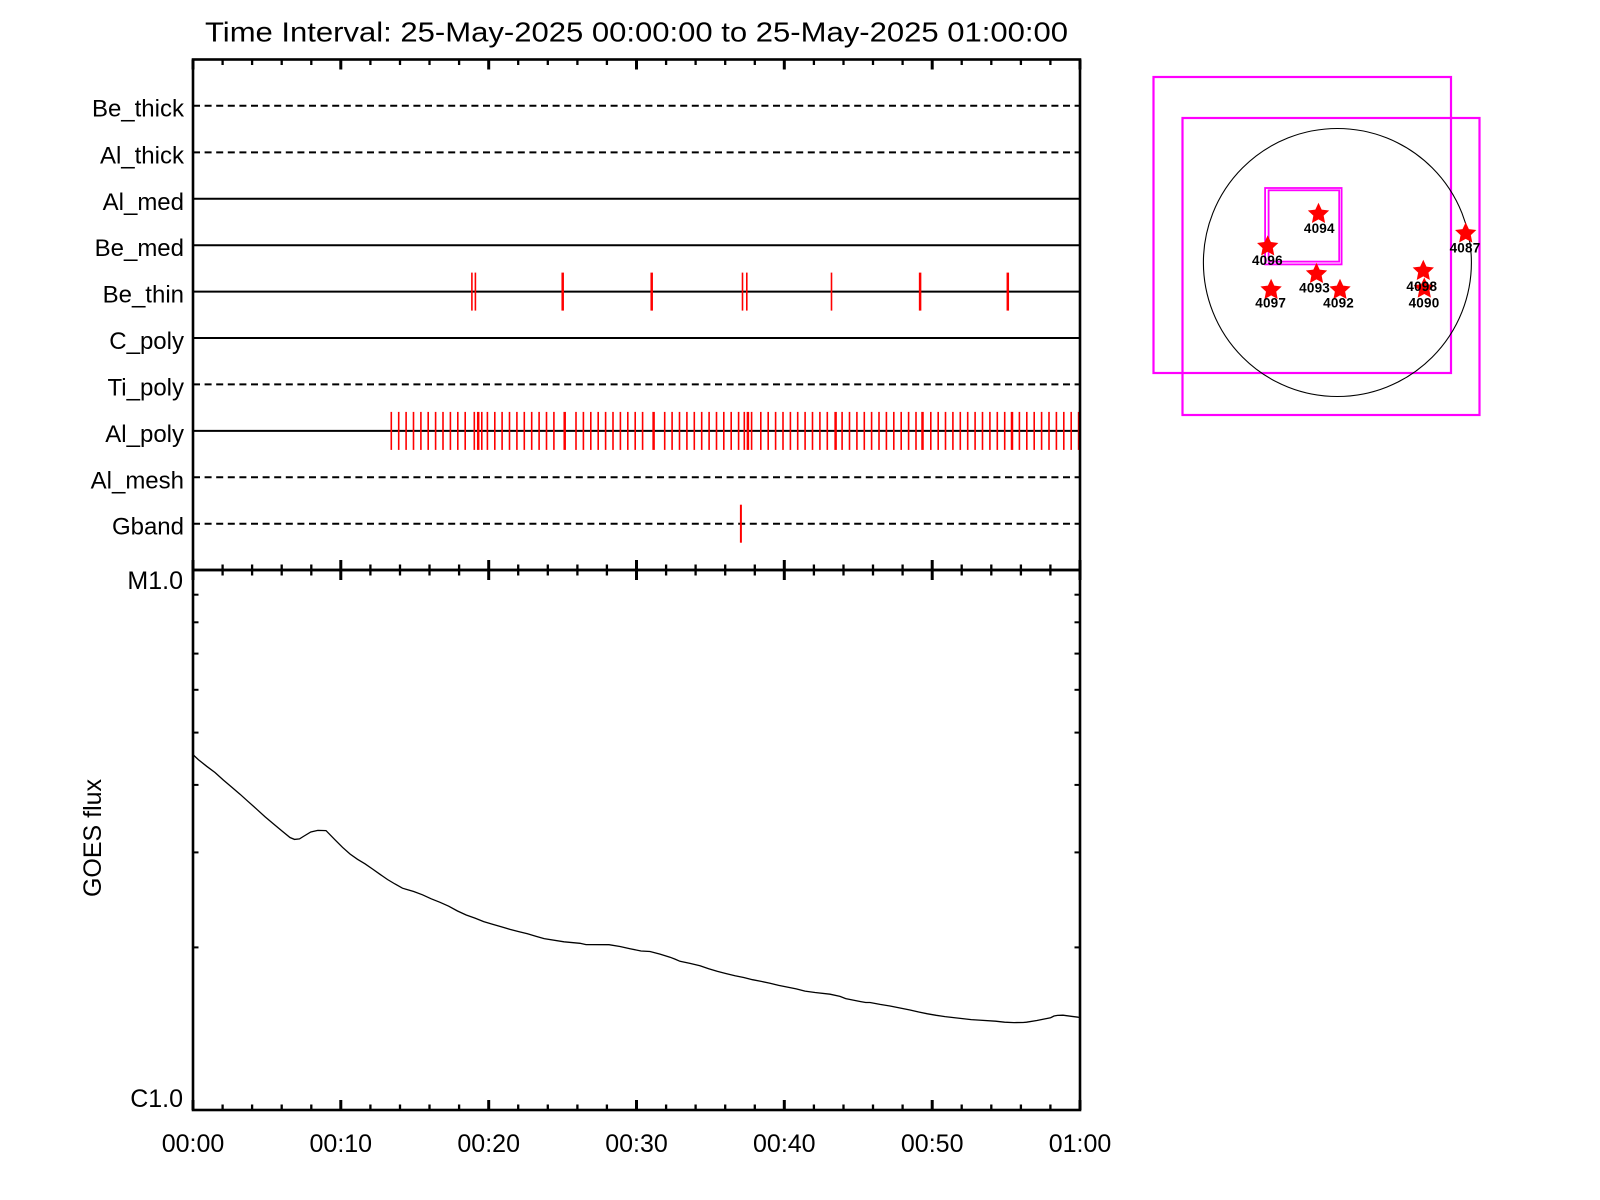  I want to click on svg-text: 00:30, so click(636, 1144).